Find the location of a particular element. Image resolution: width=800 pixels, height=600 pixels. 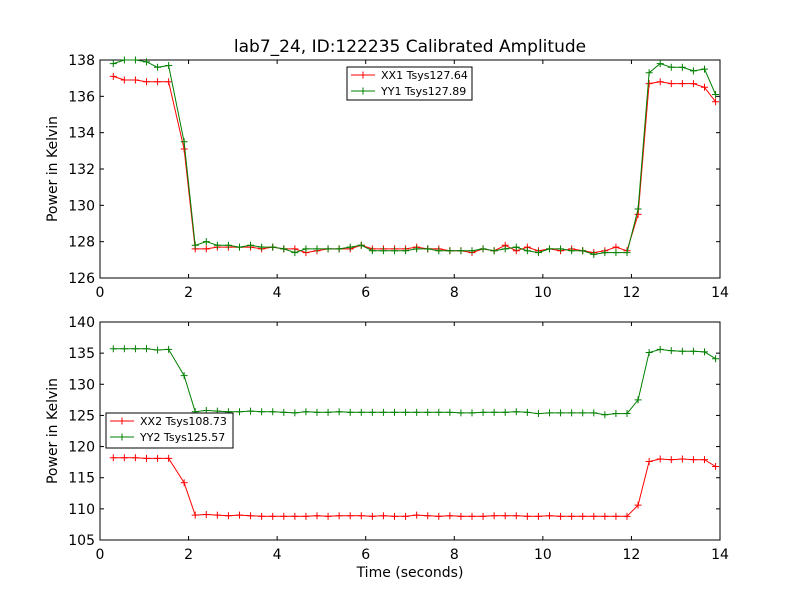

bottom-x-tick-label: 6 is located at coordinates (365, 555).